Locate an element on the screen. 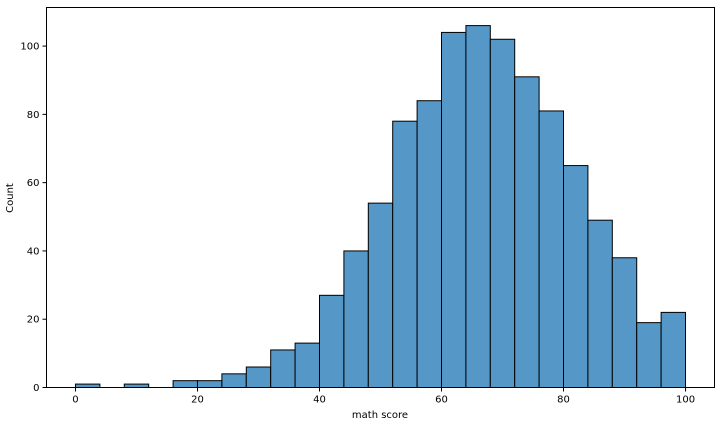 The image size is (722, 422). x-tick-label: 60 is located at coordinates (441, 400).